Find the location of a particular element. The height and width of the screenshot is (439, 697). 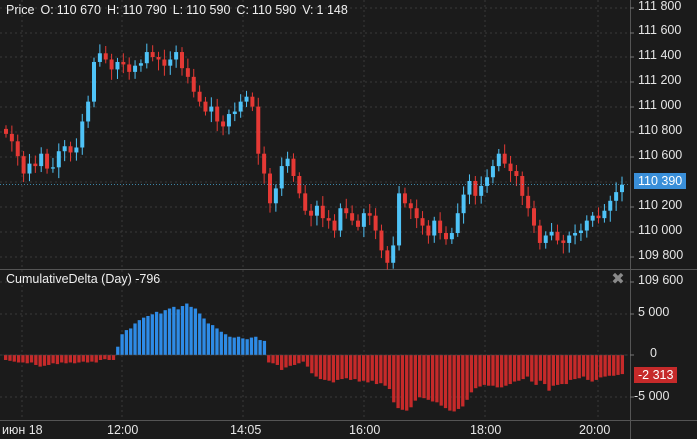

time-tick: июн 18 is located at coordinates (22, 430).